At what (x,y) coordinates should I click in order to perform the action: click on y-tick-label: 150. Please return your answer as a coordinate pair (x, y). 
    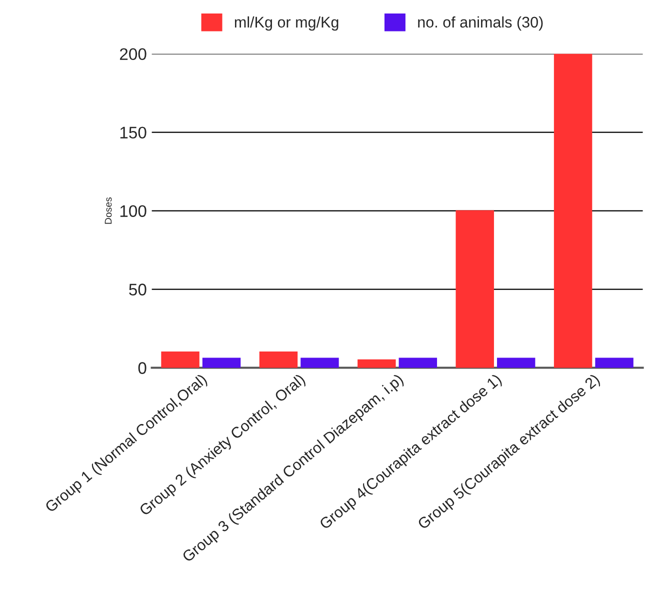
    Looking at the image, I should click on (133, 132).